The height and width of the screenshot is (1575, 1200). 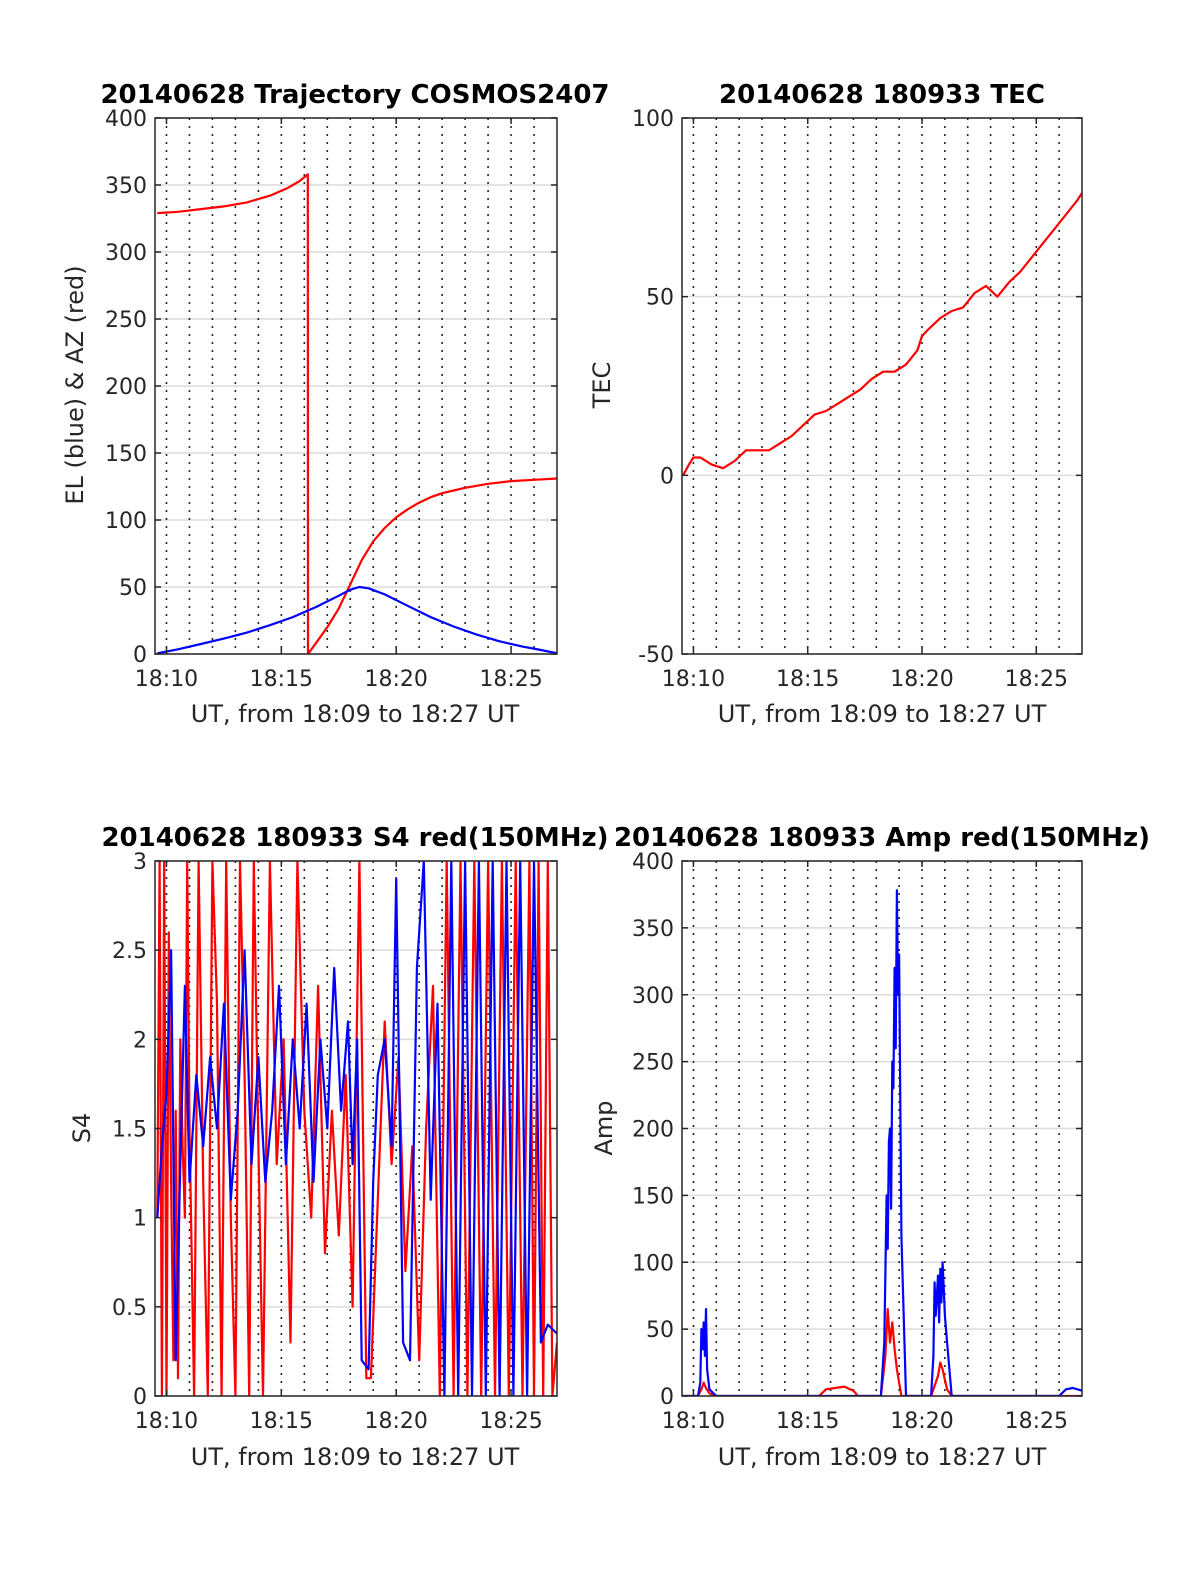 What do you see at coordinates (660, 1330) in the screenshot?
I see `amp-y-tick-label: 50` at bounding box center [660, 1330].